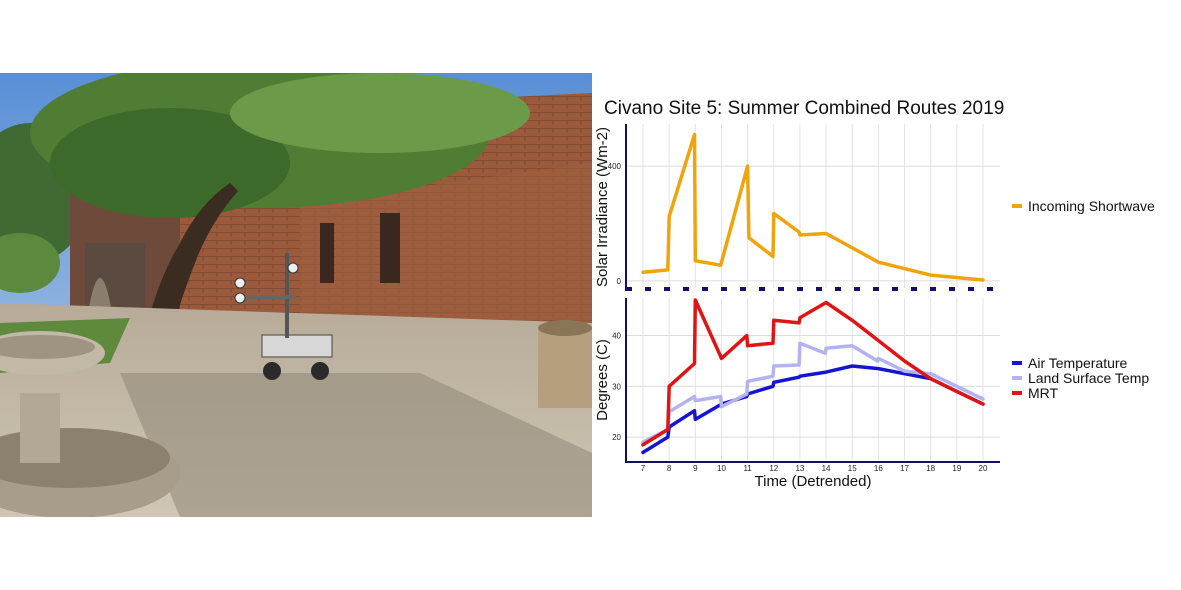 This screenshot has height=590, width=1181. I want to click on x-tick-label: 16, so click(878, 468).